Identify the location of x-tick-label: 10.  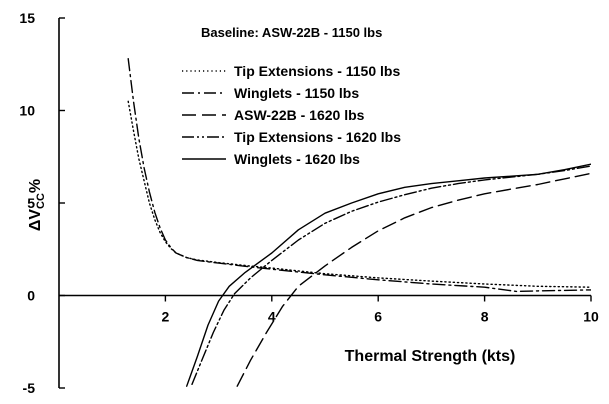
(591, 317).